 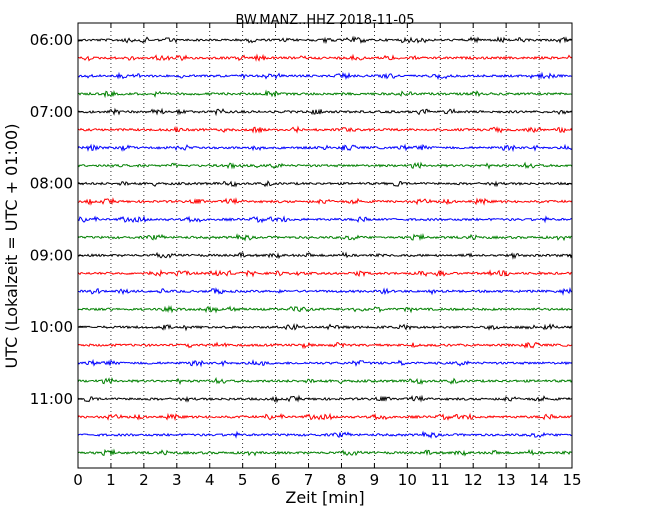 I want to click on x-tick-label: 10, so click(x=407, y=480).